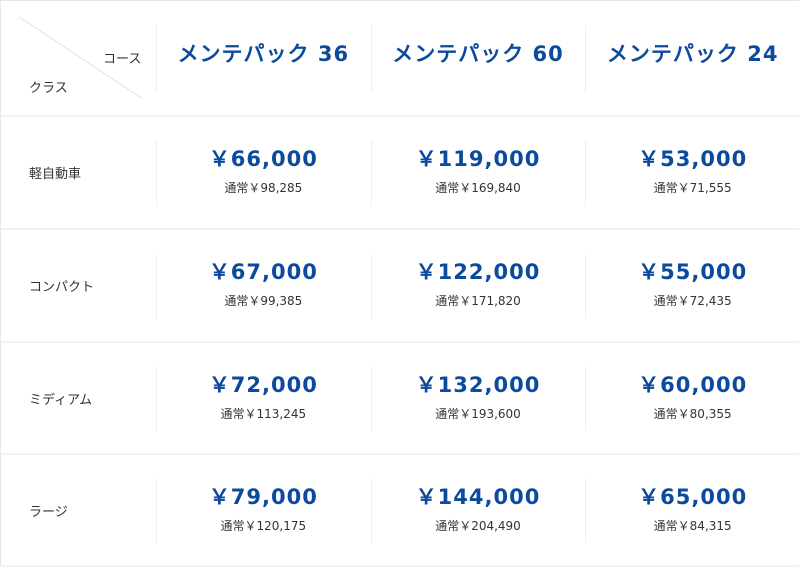 This screenshot has width=799, height=567. What do you see at coordinates (263, 272) in the screenshot?
I see `pack-price: ￥67,000` at bounding box center [263, 272].